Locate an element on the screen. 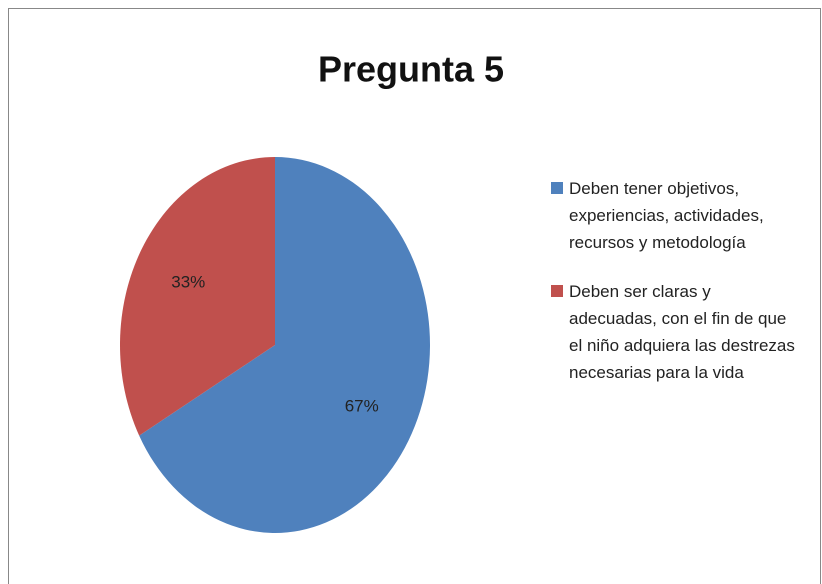  pie-slice is located at coordinates (198, 296).